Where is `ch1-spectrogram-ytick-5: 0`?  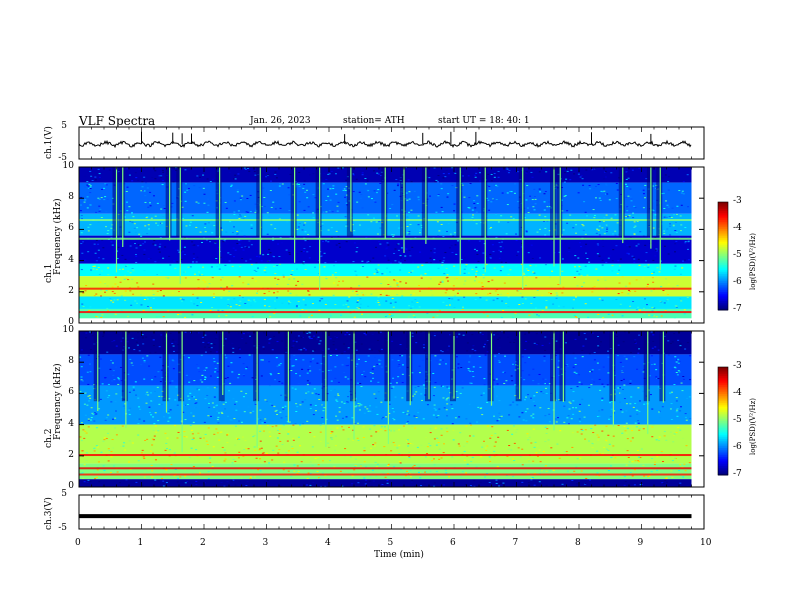
ch1-spectrogram-ytick-5: 0 is located at coordinates (71, 322).